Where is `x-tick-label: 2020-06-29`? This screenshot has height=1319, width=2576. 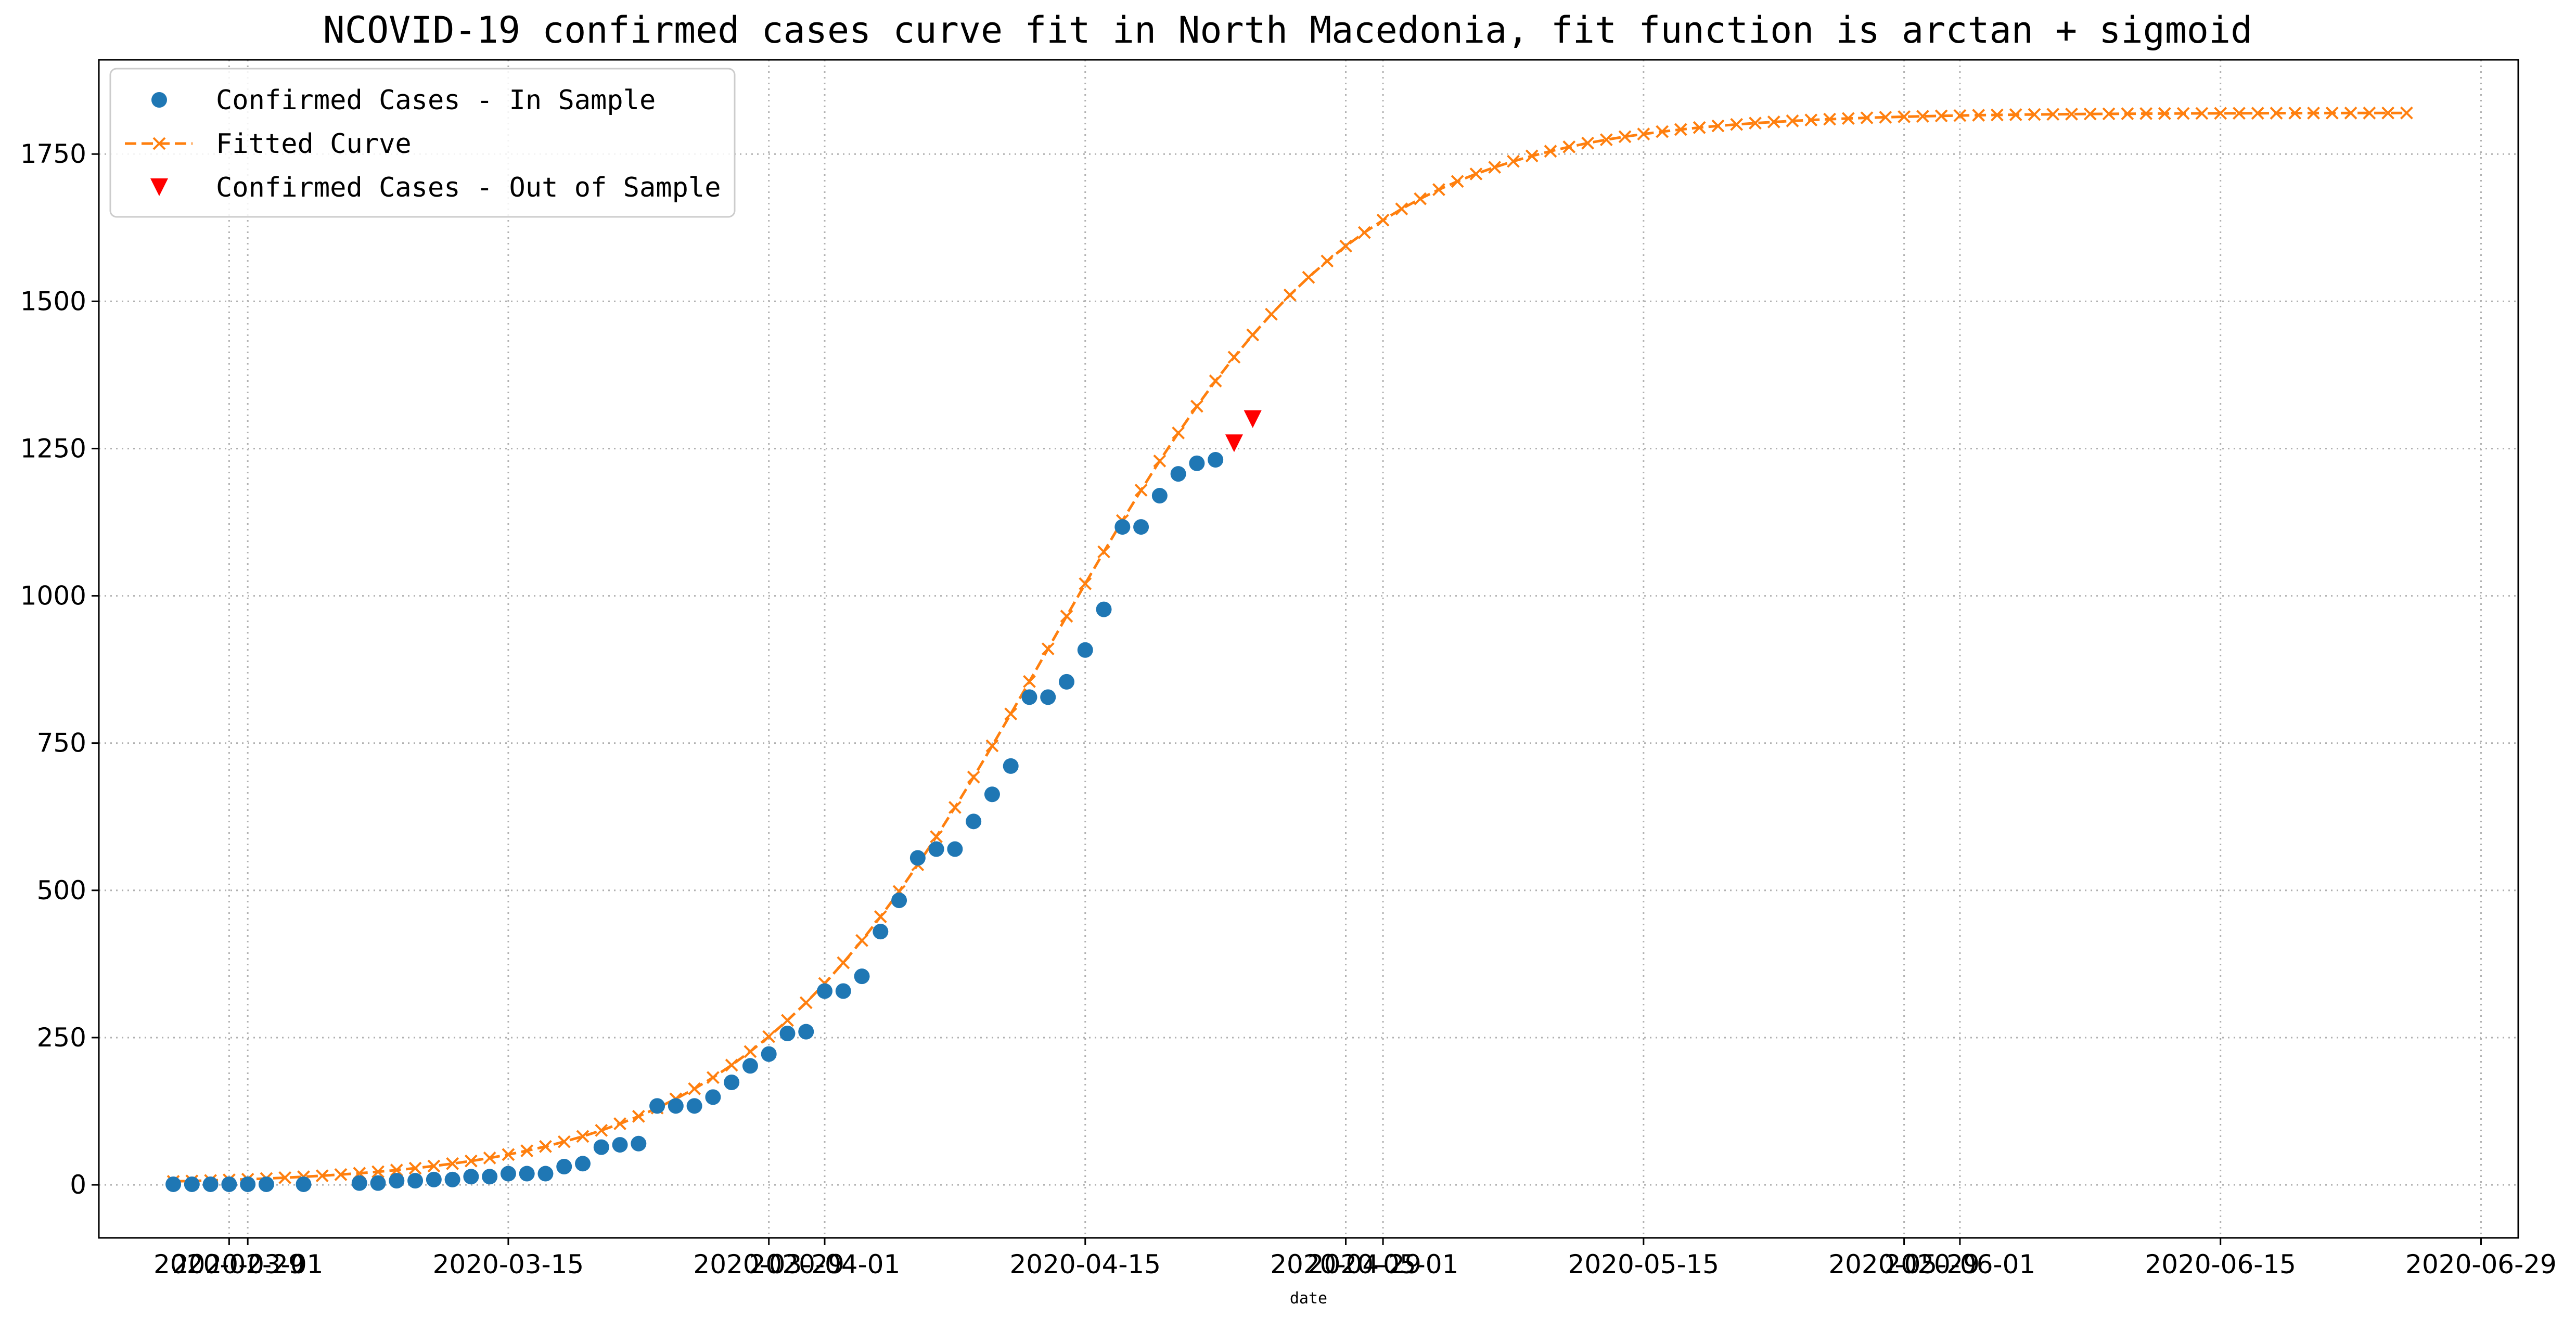
x-tick-label: 2020-06-29 is located at coordinates (2481, 1264).